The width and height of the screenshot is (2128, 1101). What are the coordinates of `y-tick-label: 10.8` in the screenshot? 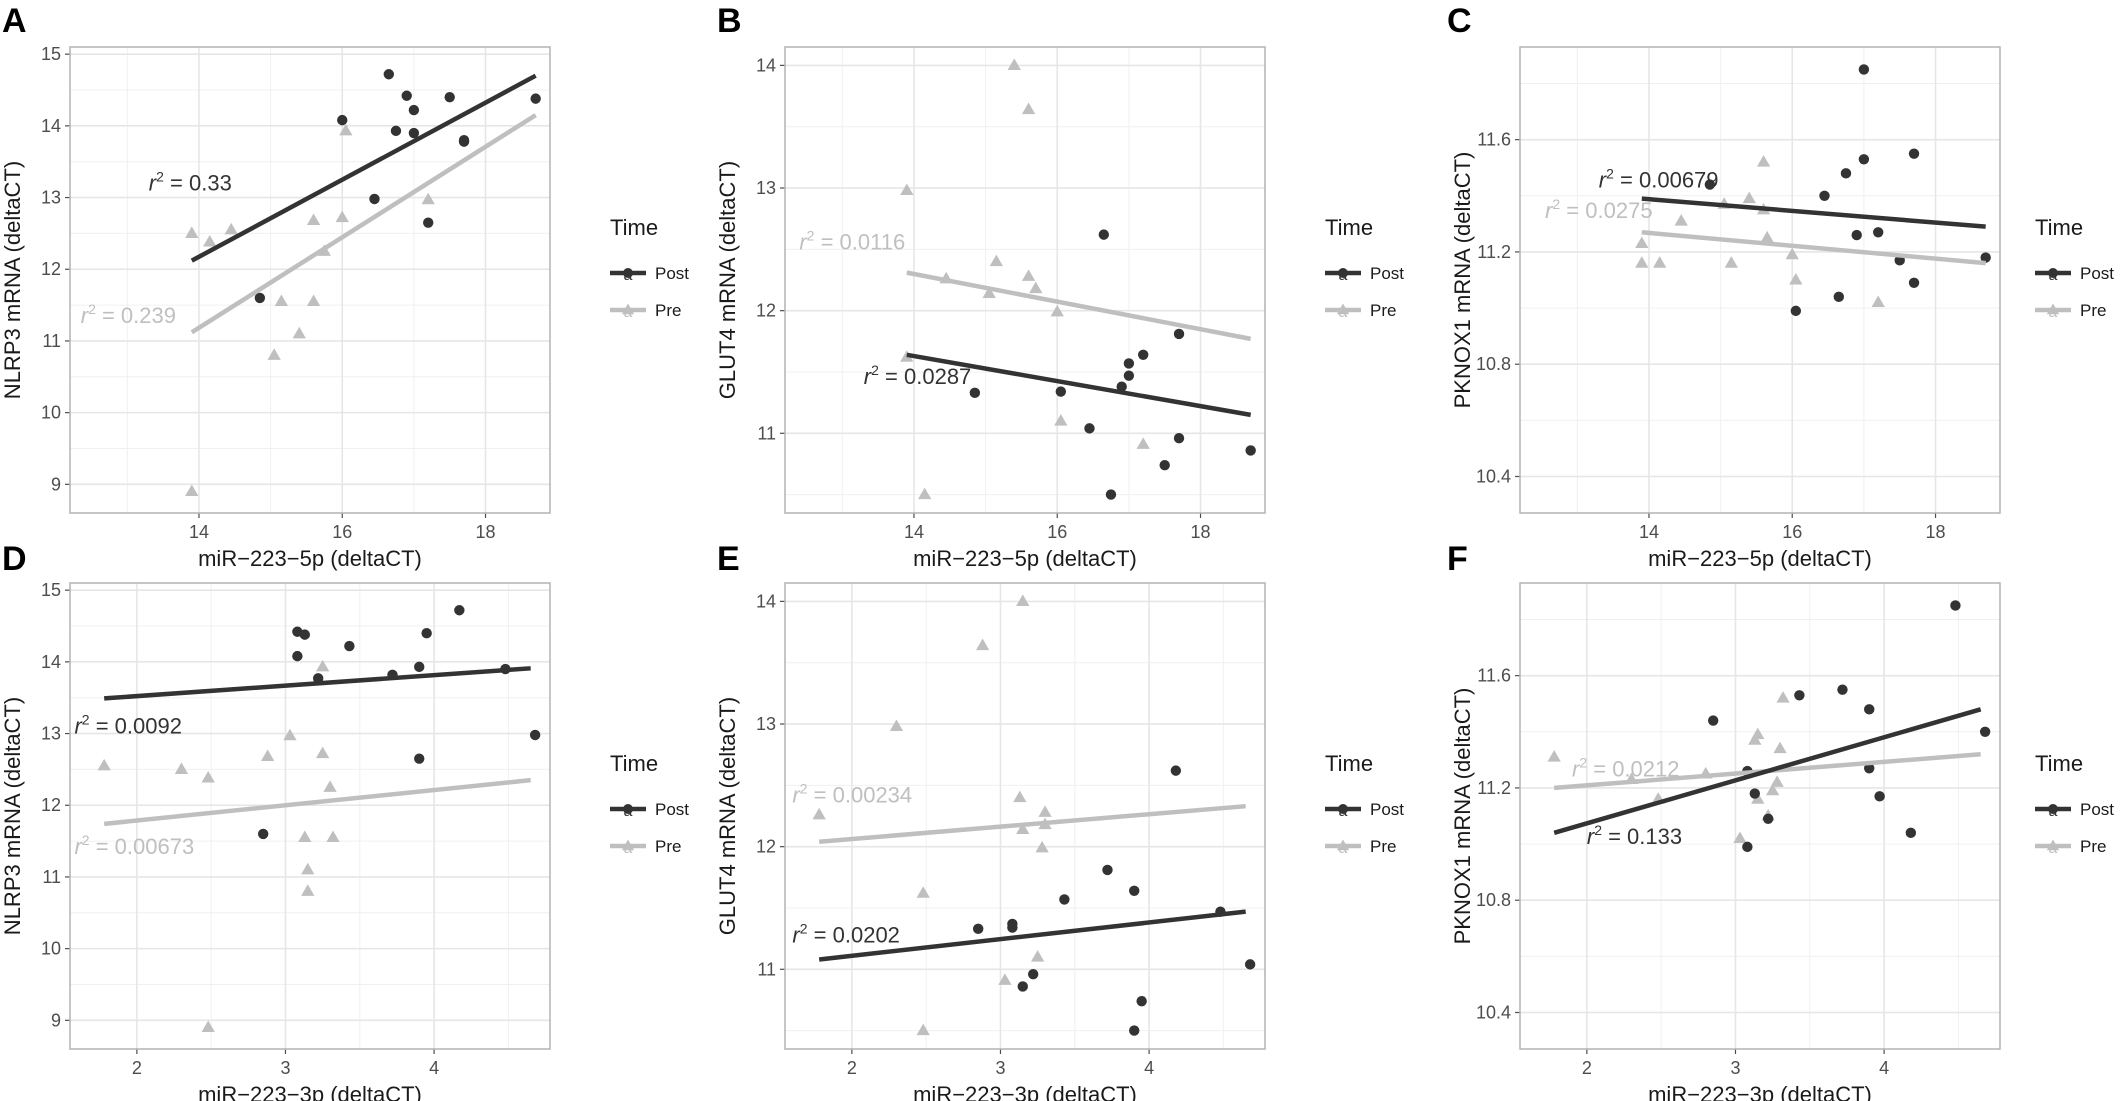 It's located at (1493, 364).